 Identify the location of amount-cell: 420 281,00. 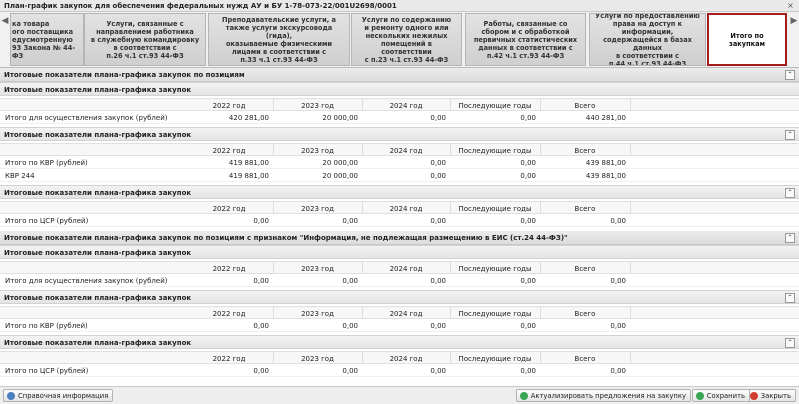
(248, 118).